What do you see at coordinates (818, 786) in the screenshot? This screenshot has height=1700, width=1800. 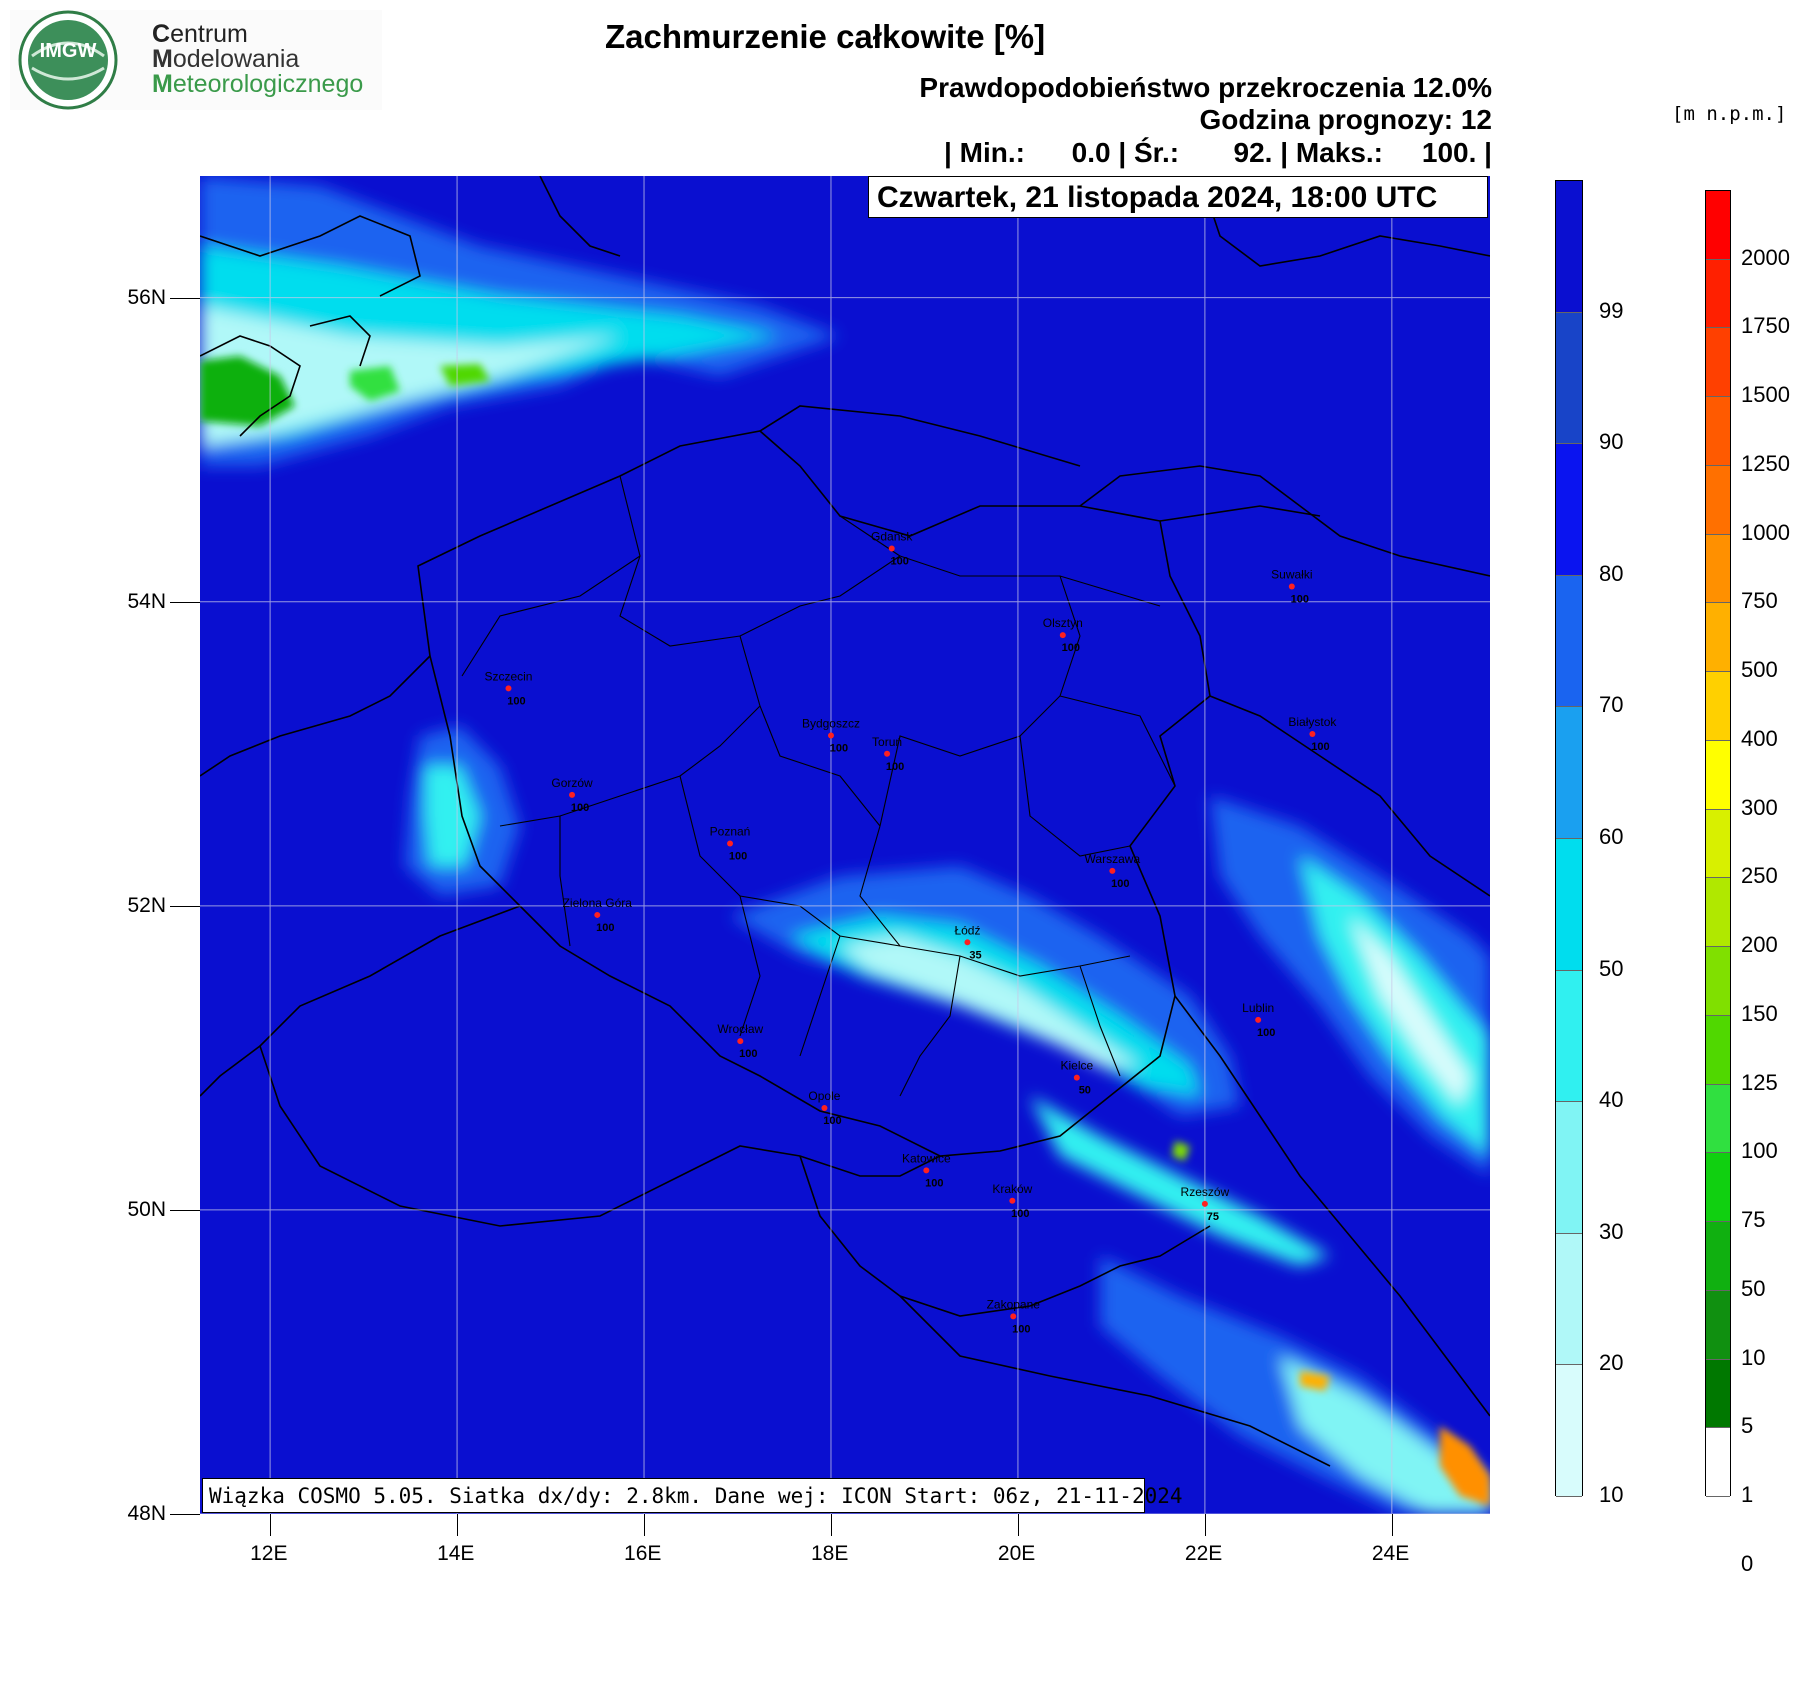 I see `voivodeship-borders` at bounding box center [818, 786].